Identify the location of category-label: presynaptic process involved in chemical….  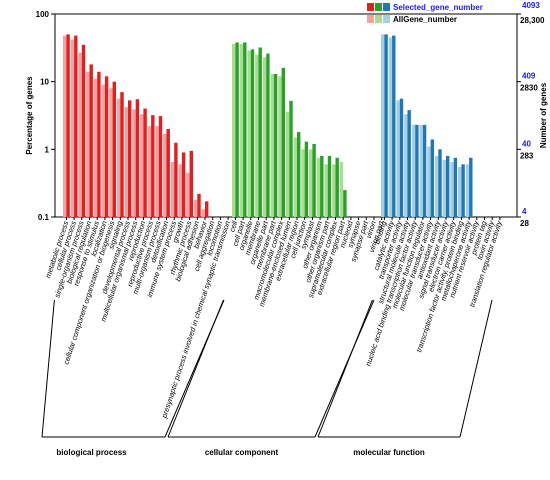
(195, 320).